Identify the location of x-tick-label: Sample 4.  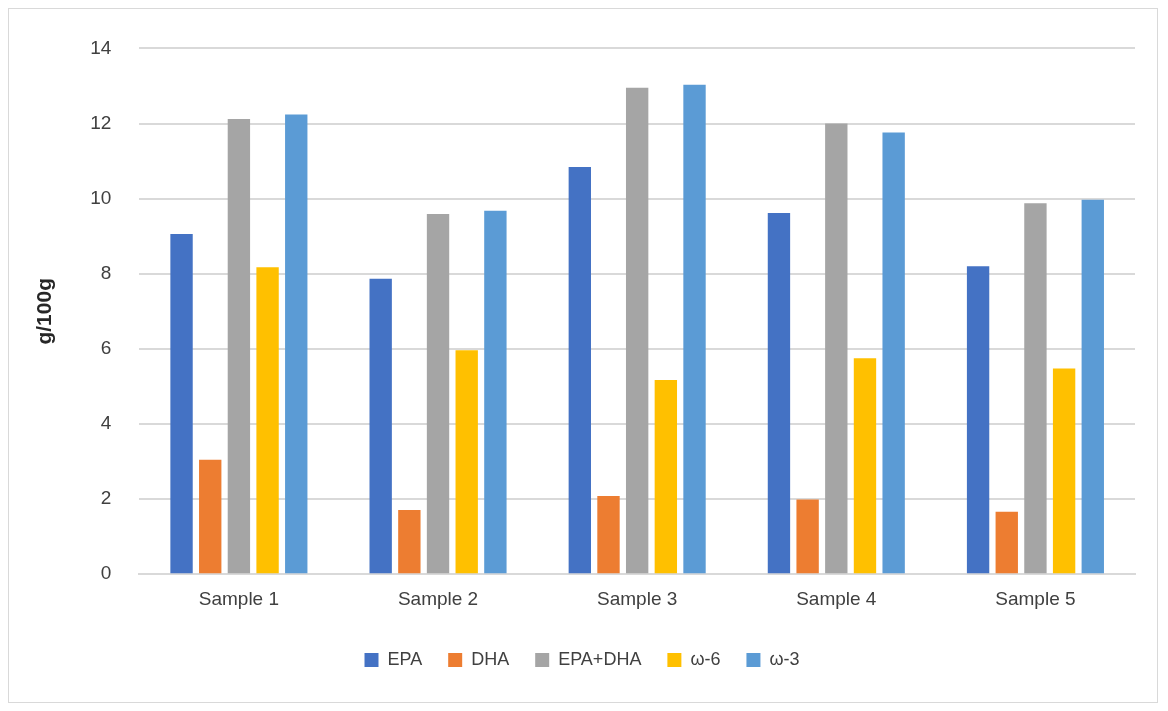
(836, 598).